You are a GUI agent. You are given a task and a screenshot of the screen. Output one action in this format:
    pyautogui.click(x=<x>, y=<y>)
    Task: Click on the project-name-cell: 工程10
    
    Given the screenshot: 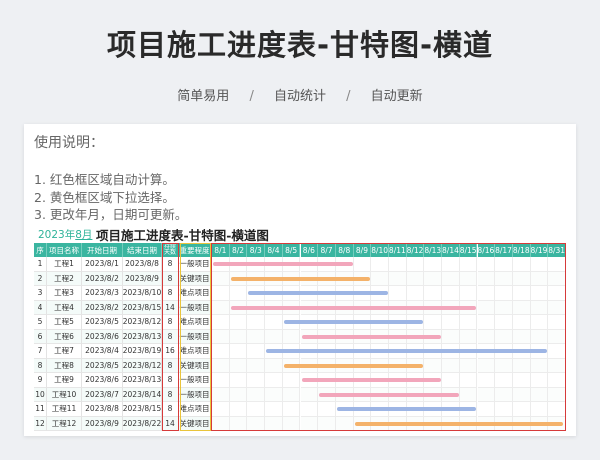 What is the action you would take?
    pyautogui.click(x=64, y=394)
    